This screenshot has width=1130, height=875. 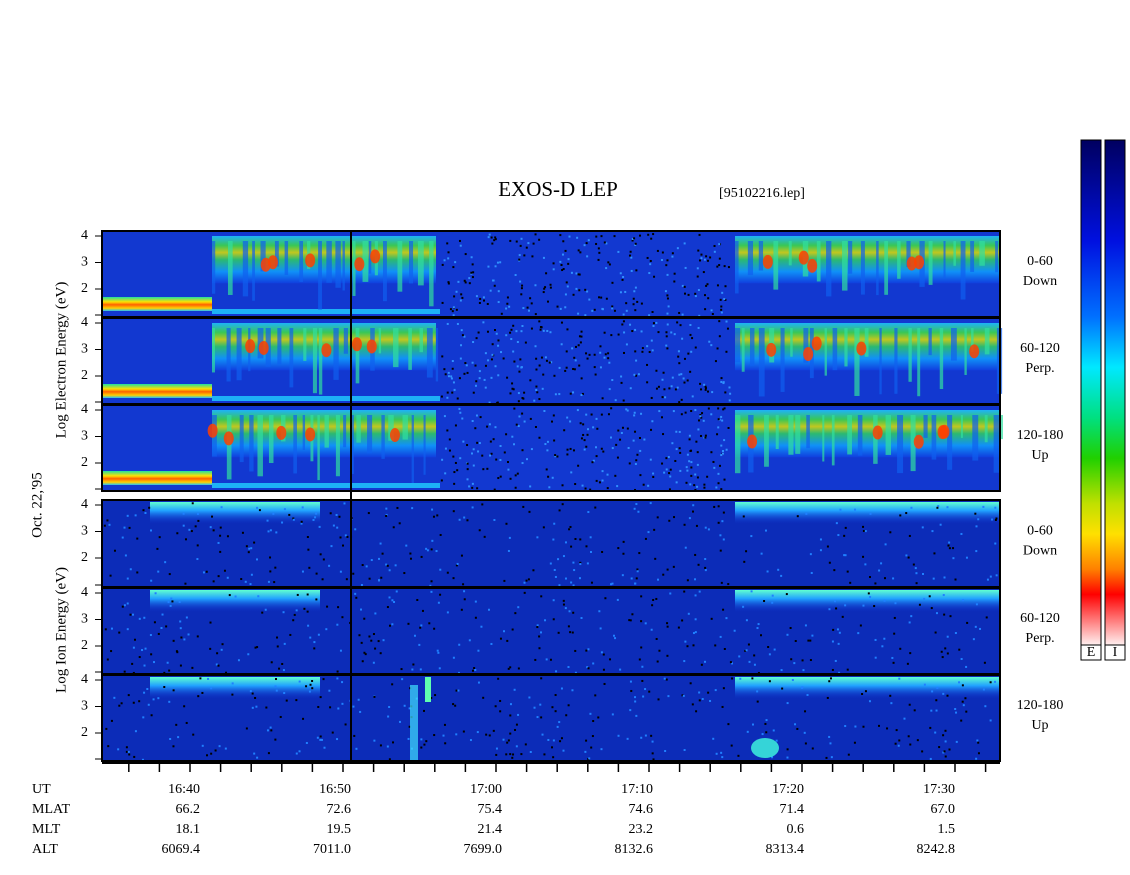 What do you see at coordinates (84, 375) in the screenshot?
I see `energy-tick-label: 2` at bounding box center [84, 375].